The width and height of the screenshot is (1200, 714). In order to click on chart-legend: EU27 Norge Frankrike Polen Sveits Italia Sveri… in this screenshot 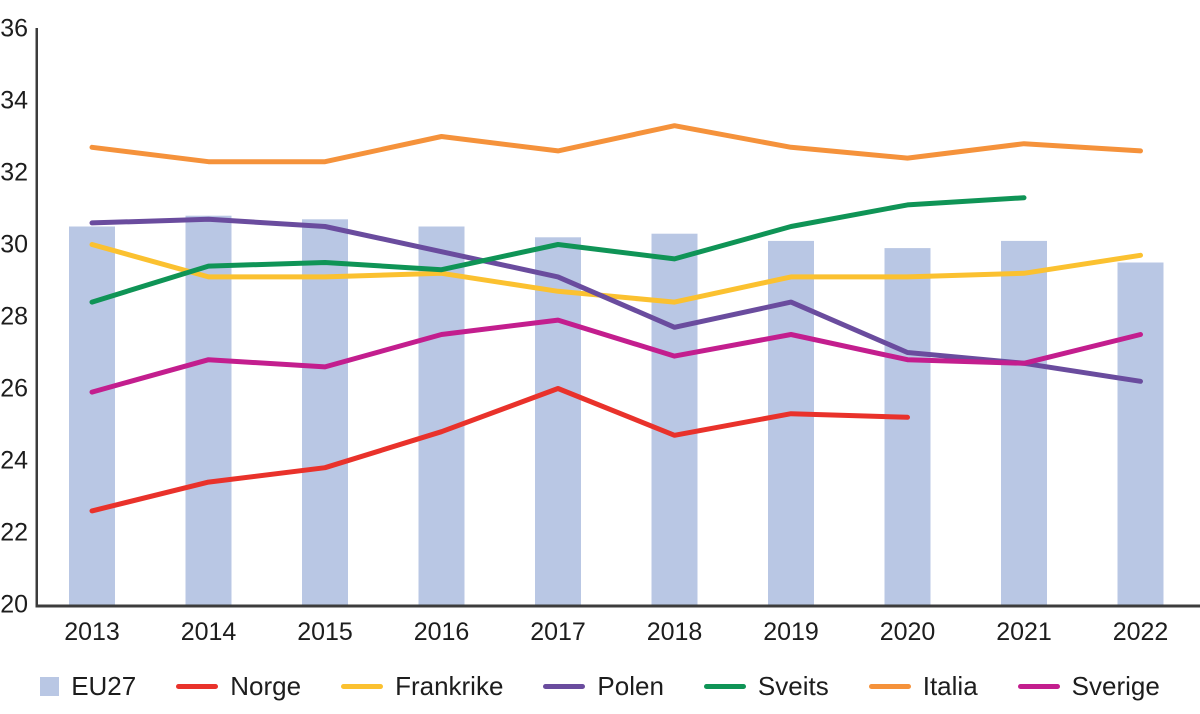, I will do `click(600, 686)`.